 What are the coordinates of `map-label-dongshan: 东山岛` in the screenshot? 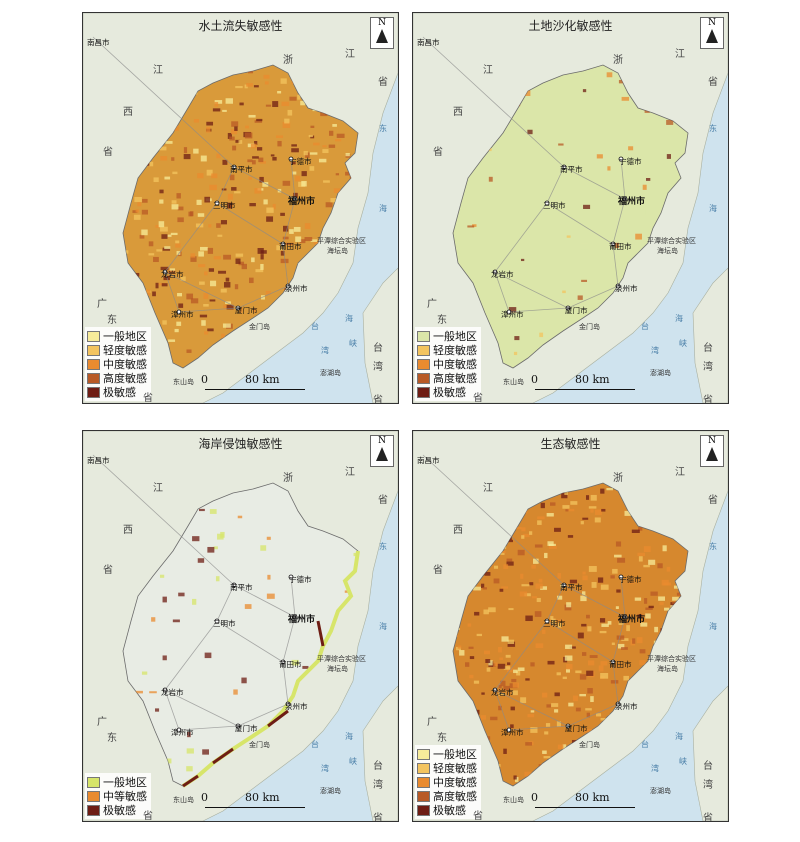 It's located at (183, 382).